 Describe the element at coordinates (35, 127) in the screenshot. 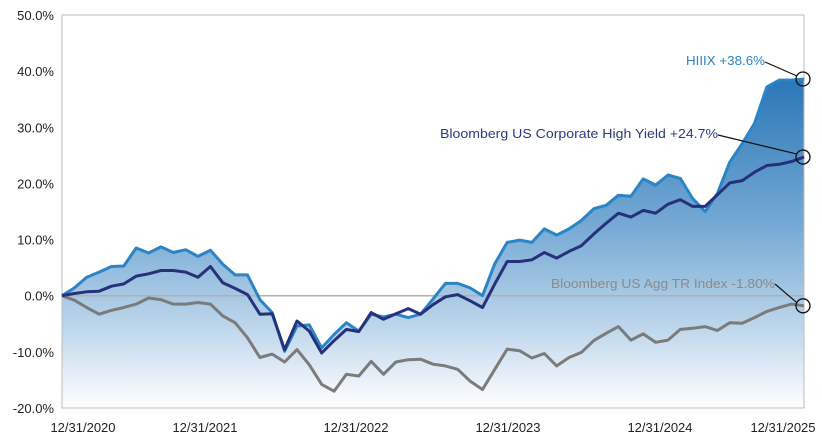

I see `y-tick-label: 30.0%` at that location.